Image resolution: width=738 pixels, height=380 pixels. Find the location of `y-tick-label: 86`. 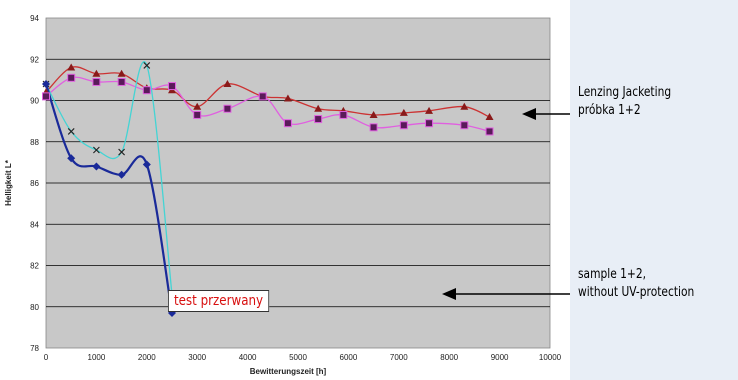

y-tick-label: 86 is located at coordinates (34, 183).